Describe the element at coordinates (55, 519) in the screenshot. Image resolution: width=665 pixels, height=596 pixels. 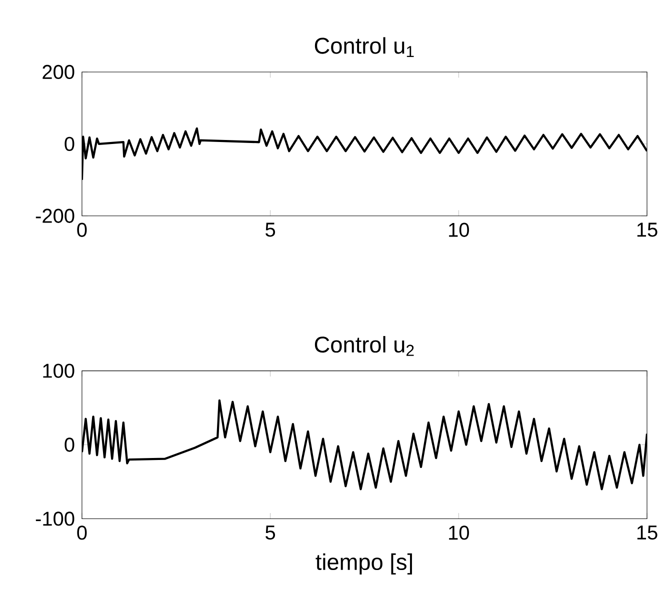
I see `y-tick-label: -100` at that location.